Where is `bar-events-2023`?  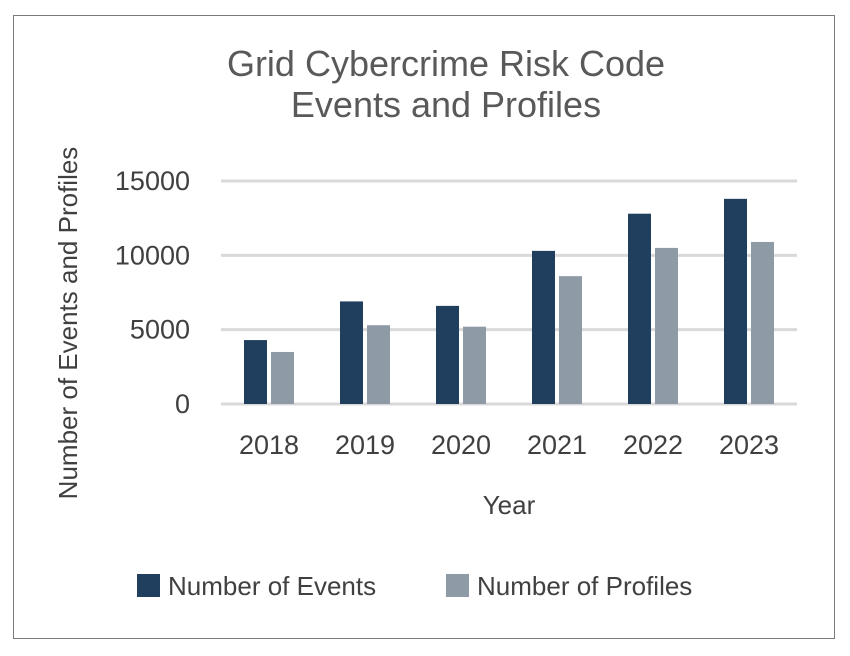 bar-events-2023 is located at coordinates (735, 301).